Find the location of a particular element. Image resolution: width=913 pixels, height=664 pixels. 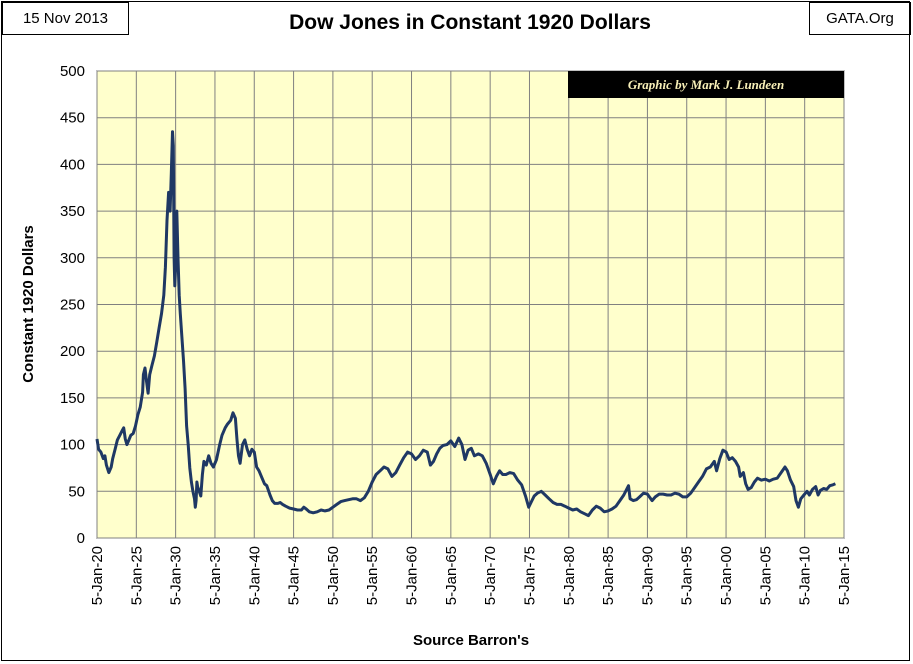

x-tick-label: 5-Jan-85 is located at coordinates (608, 575).